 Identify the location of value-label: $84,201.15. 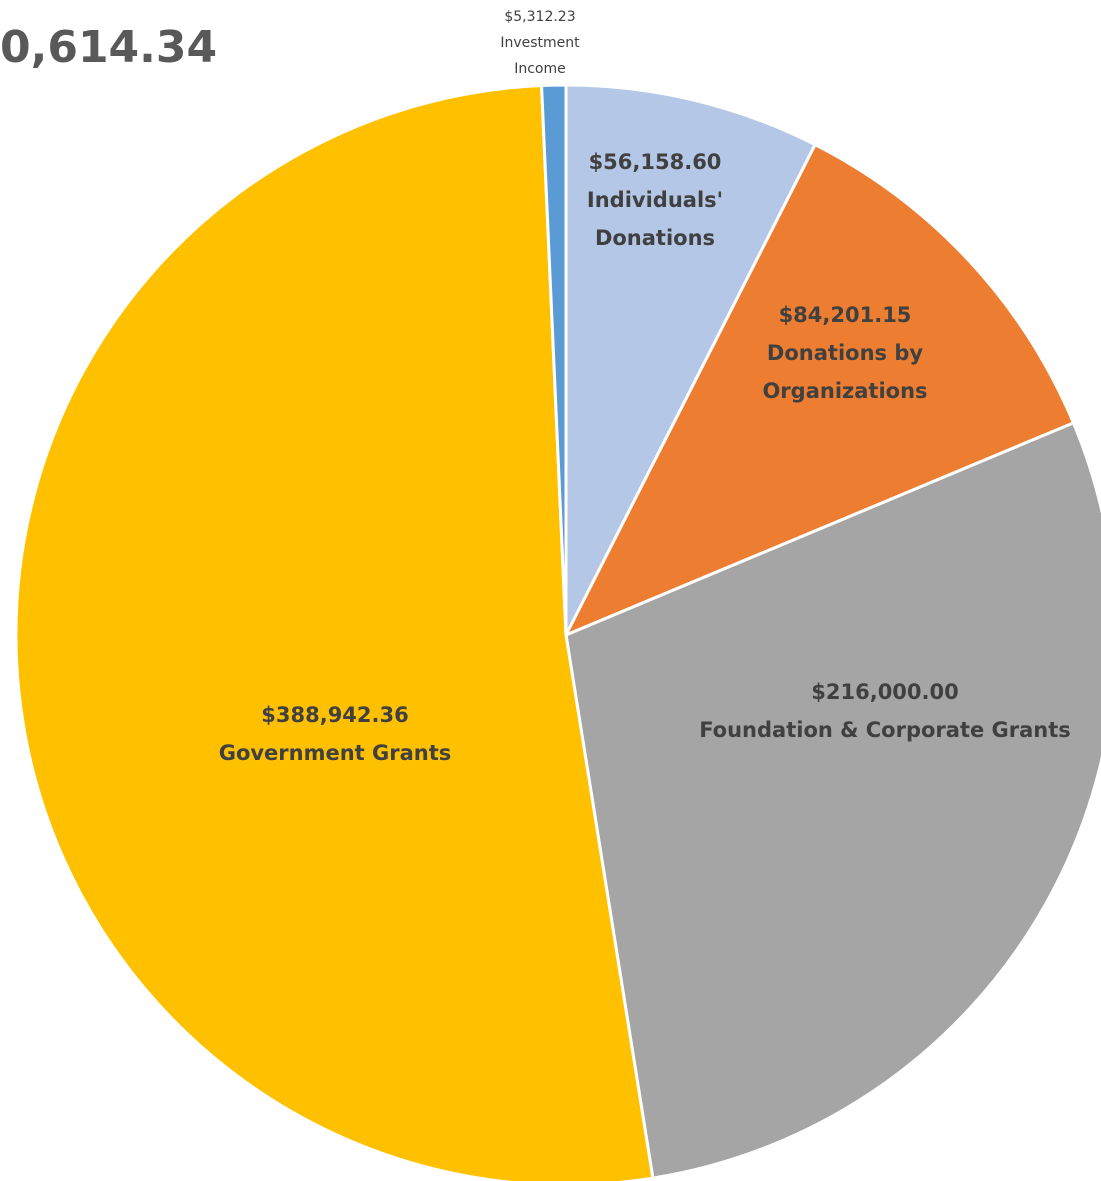
(845, 315).